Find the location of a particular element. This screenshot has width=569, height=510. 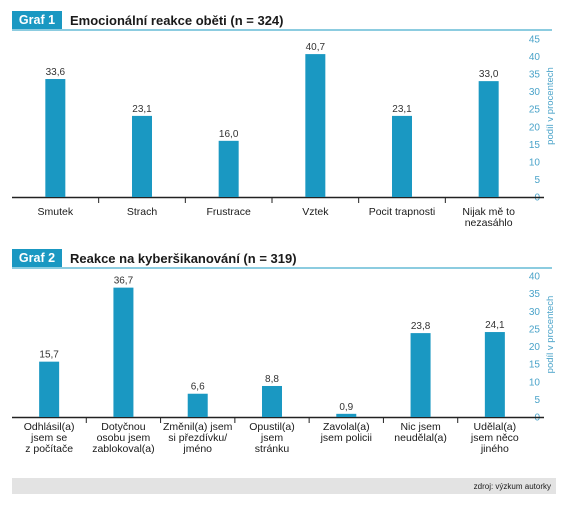

category-label: jiného is located at coordinates (494, 449).